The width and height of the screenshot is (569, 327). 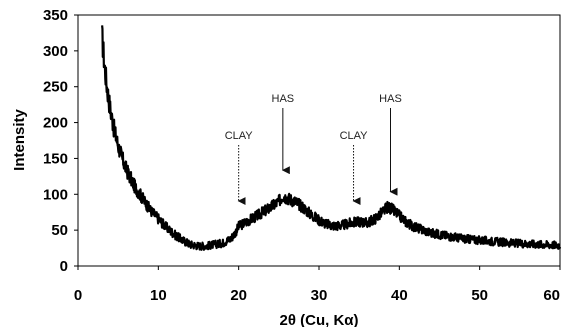 What do you see at coordinates (64, 266) in the screenshot?
I see `y-tick-label: 0` at bounding box center [64, 266].